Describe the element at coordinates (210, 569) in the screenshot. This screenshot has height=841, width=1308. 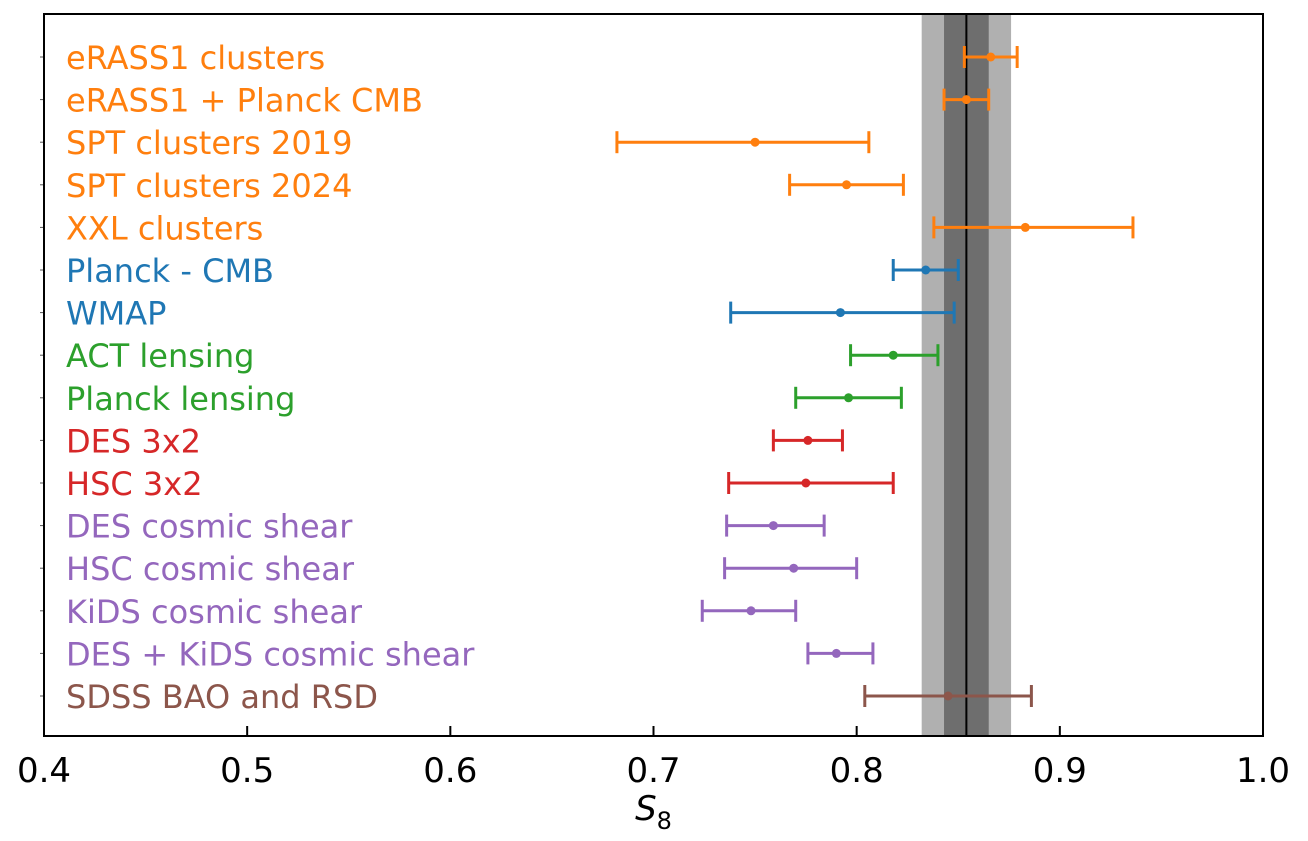
I see `survey-label: HSC cosmic shear` at that location.